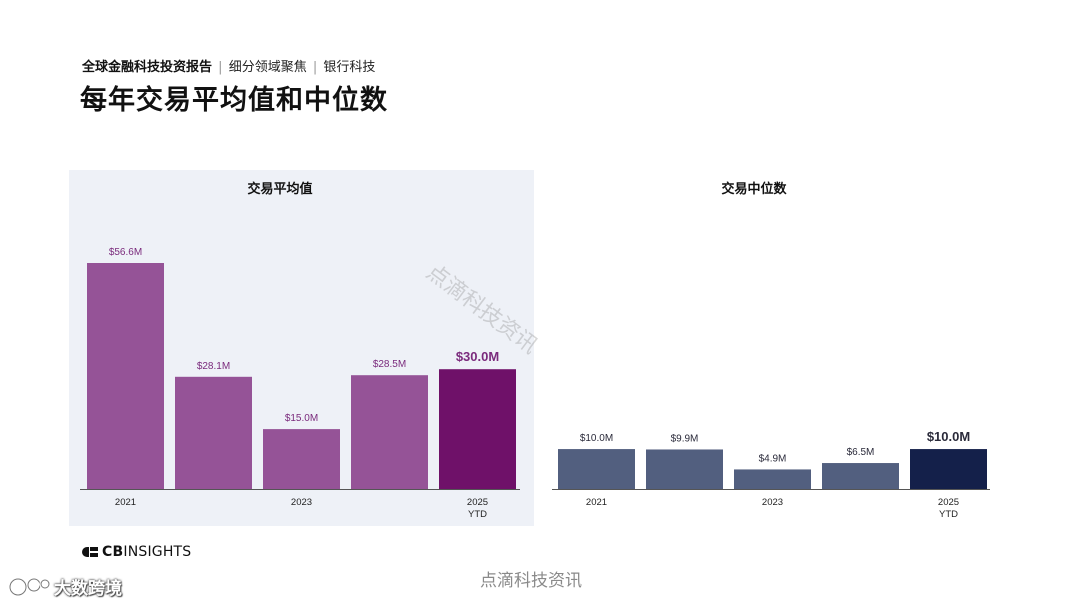 The image size is (1080, 608). I want to click on breadcrumb: 全球金融科技投资报告 | 细分领域聚焦 | 银行科技, so click(228, 65).